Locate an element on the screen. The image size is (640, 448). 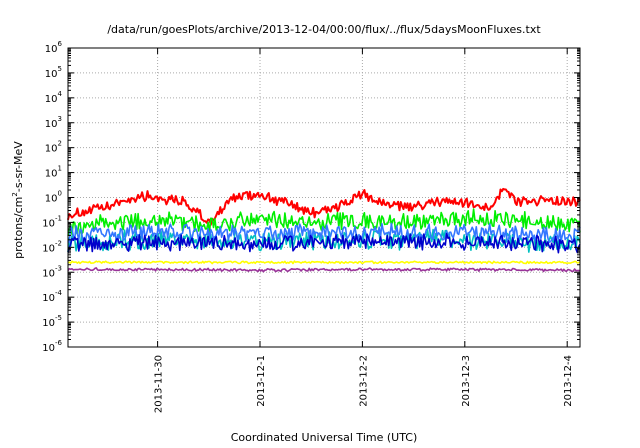
y-tick-label: 10⁻³ is located at coordinates (52, 271).